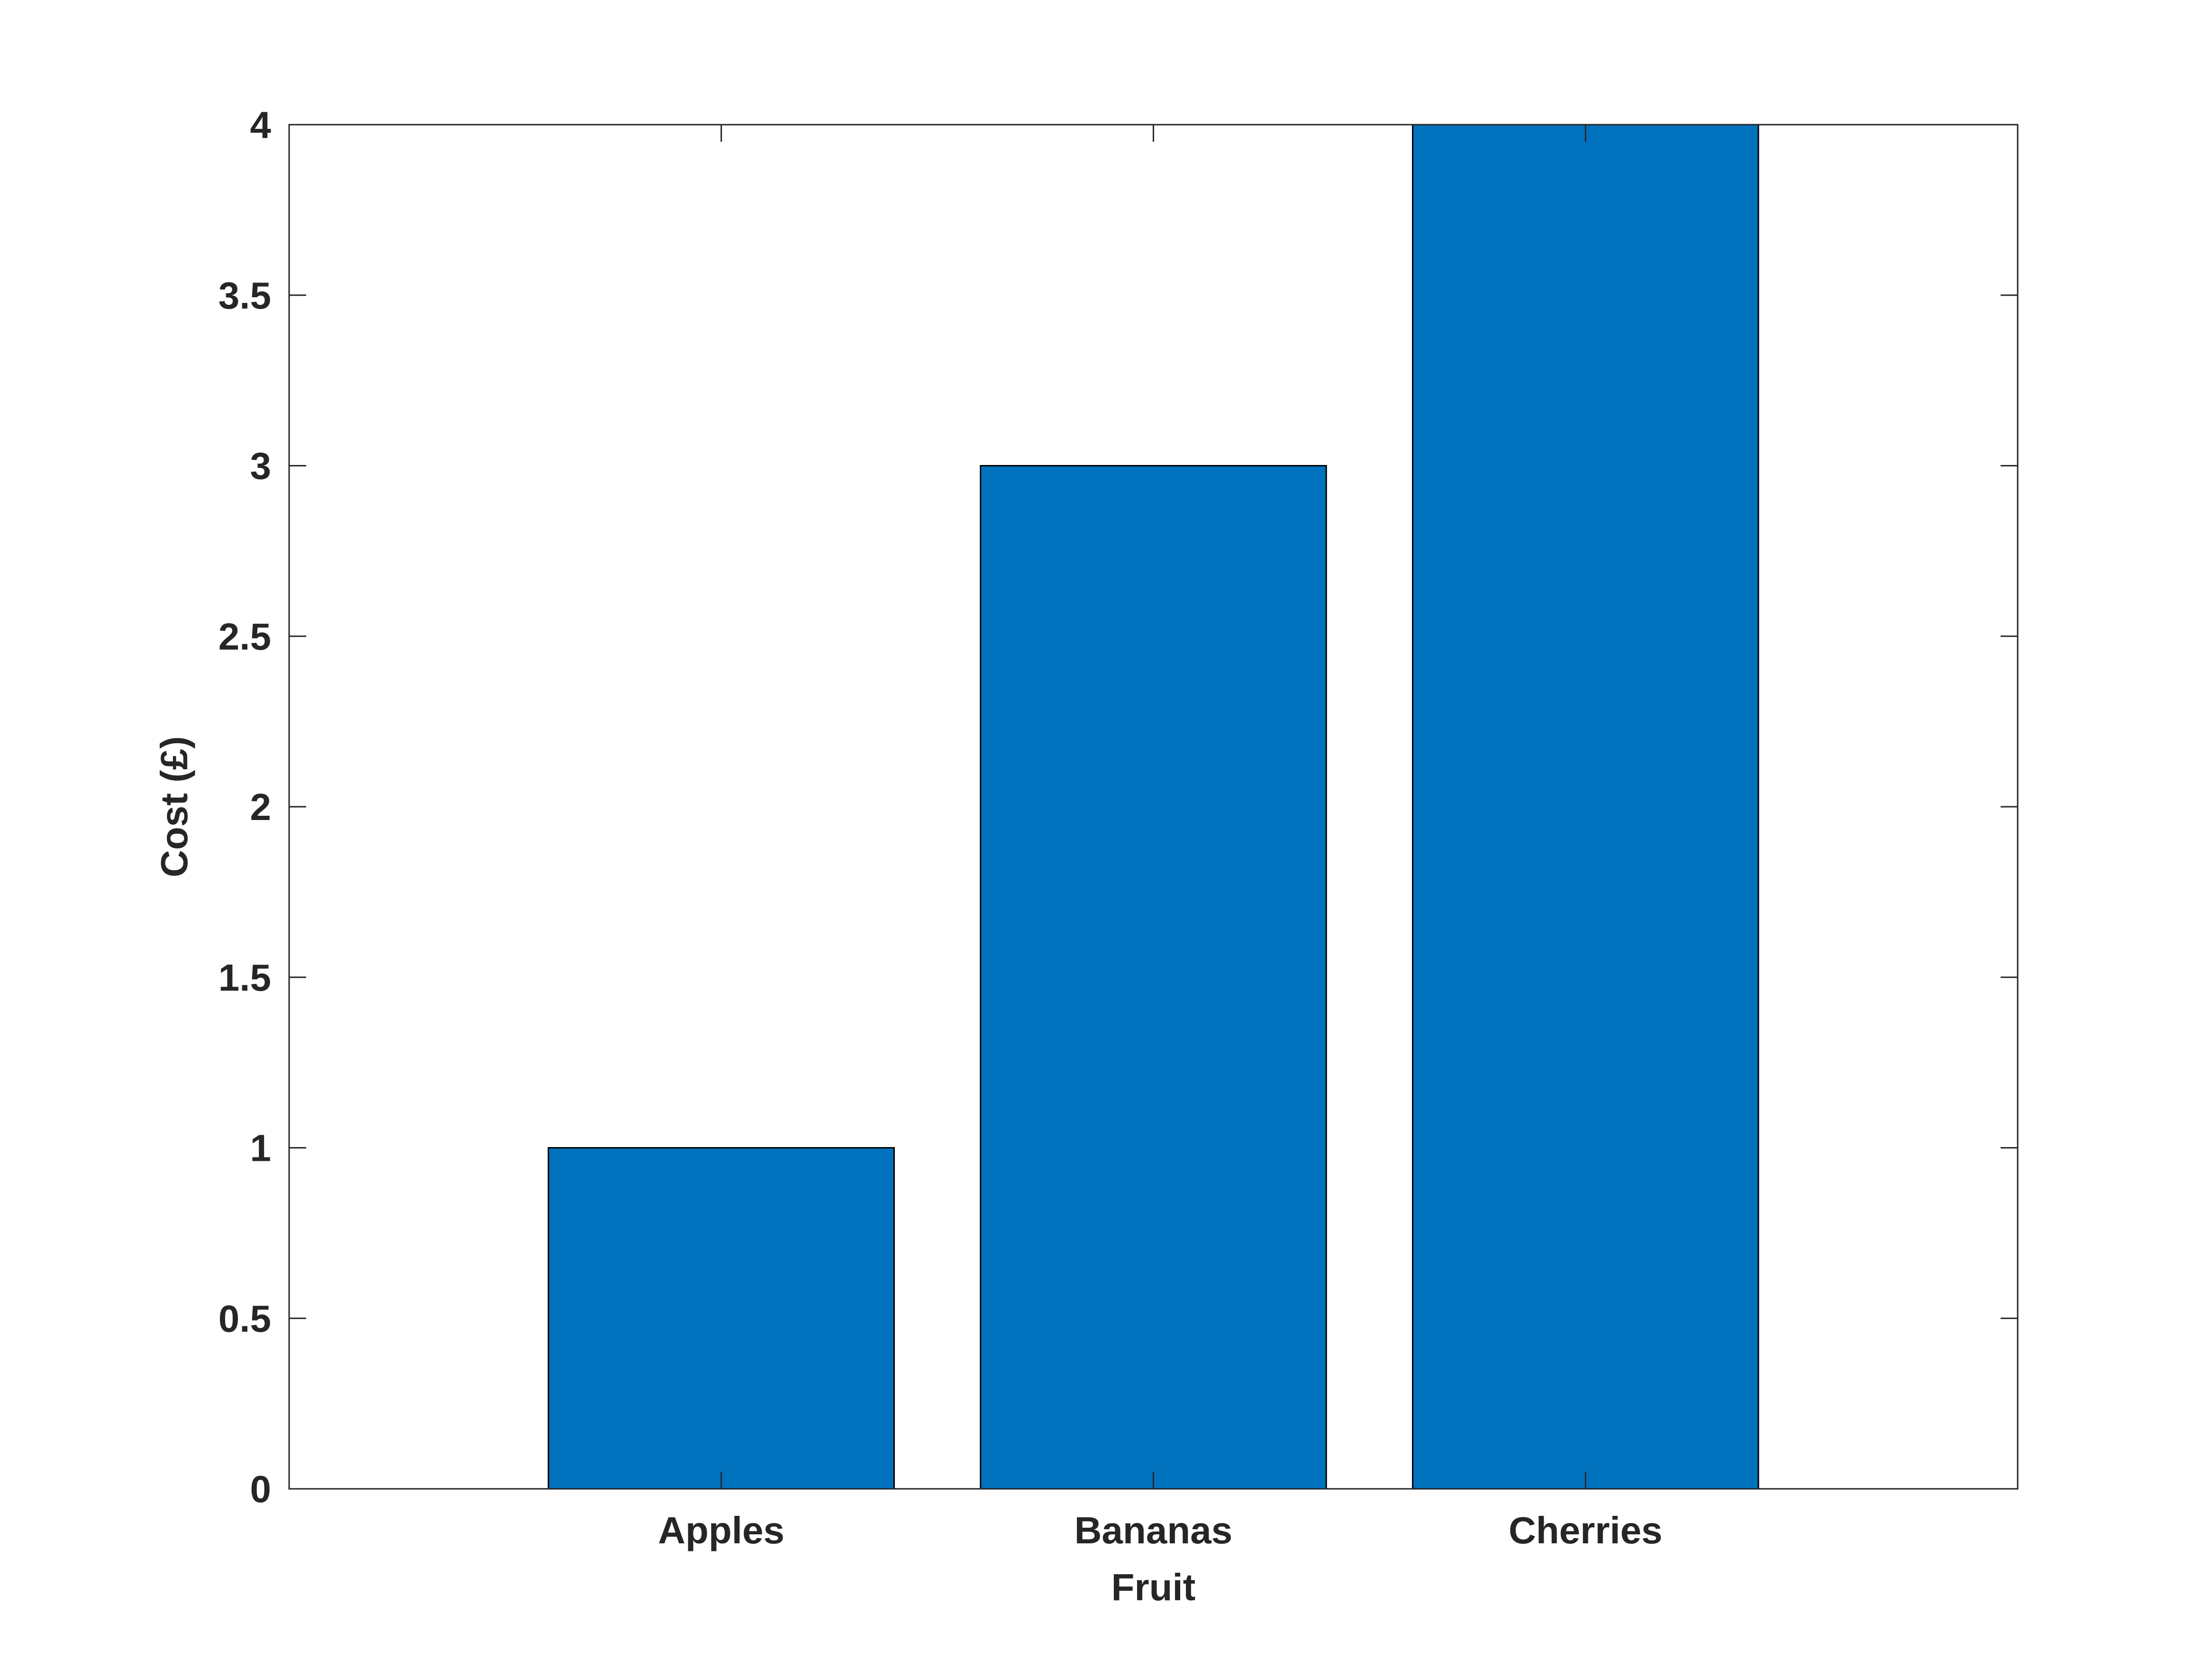 This screenshot has height=1659, width=2212. What do you see at coordinates (245, 978) in the screenshot?
I see `y-tick-label: 1.5` at bounding box center [245, 978].